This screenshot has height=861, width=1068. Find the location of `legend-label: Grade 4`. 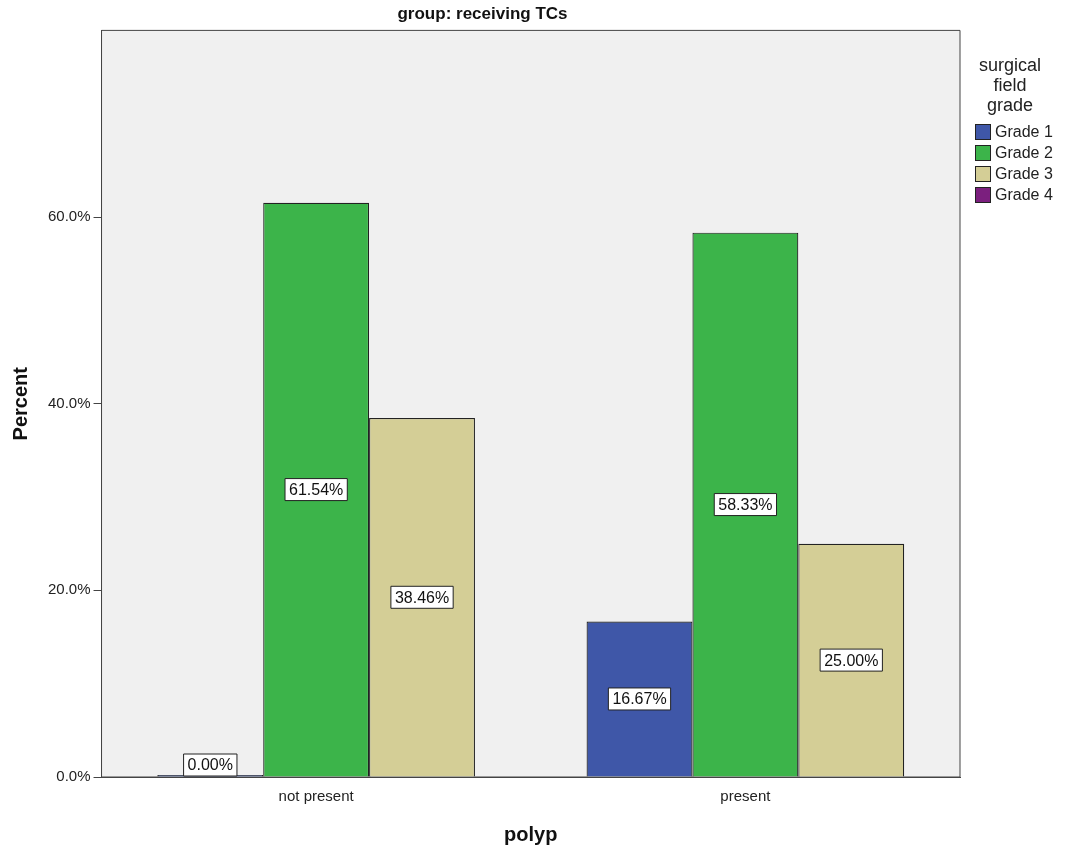

legend-label: Grade 4 is located at coordinates (1024, 194).